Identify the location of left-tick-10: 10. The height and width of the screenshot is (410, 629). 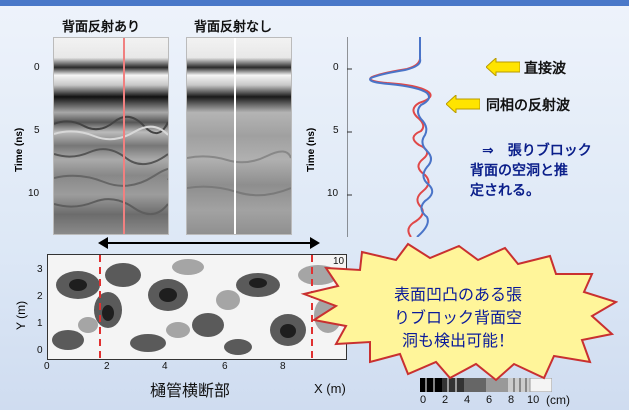
(34, 193).